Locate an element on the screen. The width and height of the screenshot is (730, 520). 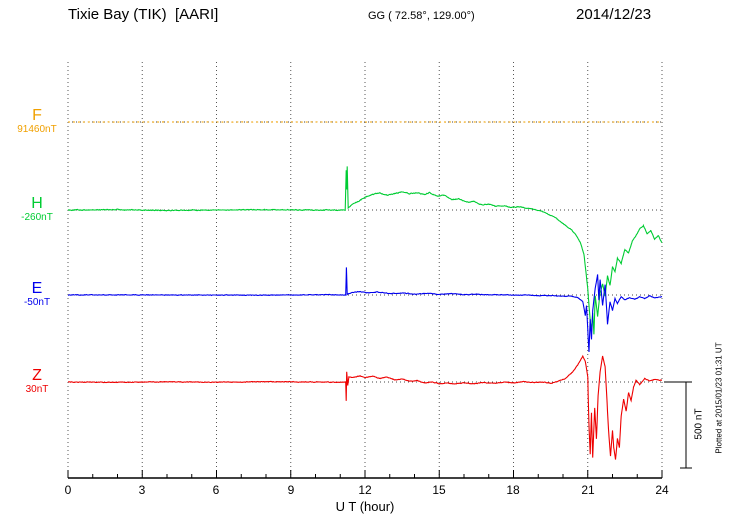
component-label-F: F 91460nT is located at coordinates (37, 122).